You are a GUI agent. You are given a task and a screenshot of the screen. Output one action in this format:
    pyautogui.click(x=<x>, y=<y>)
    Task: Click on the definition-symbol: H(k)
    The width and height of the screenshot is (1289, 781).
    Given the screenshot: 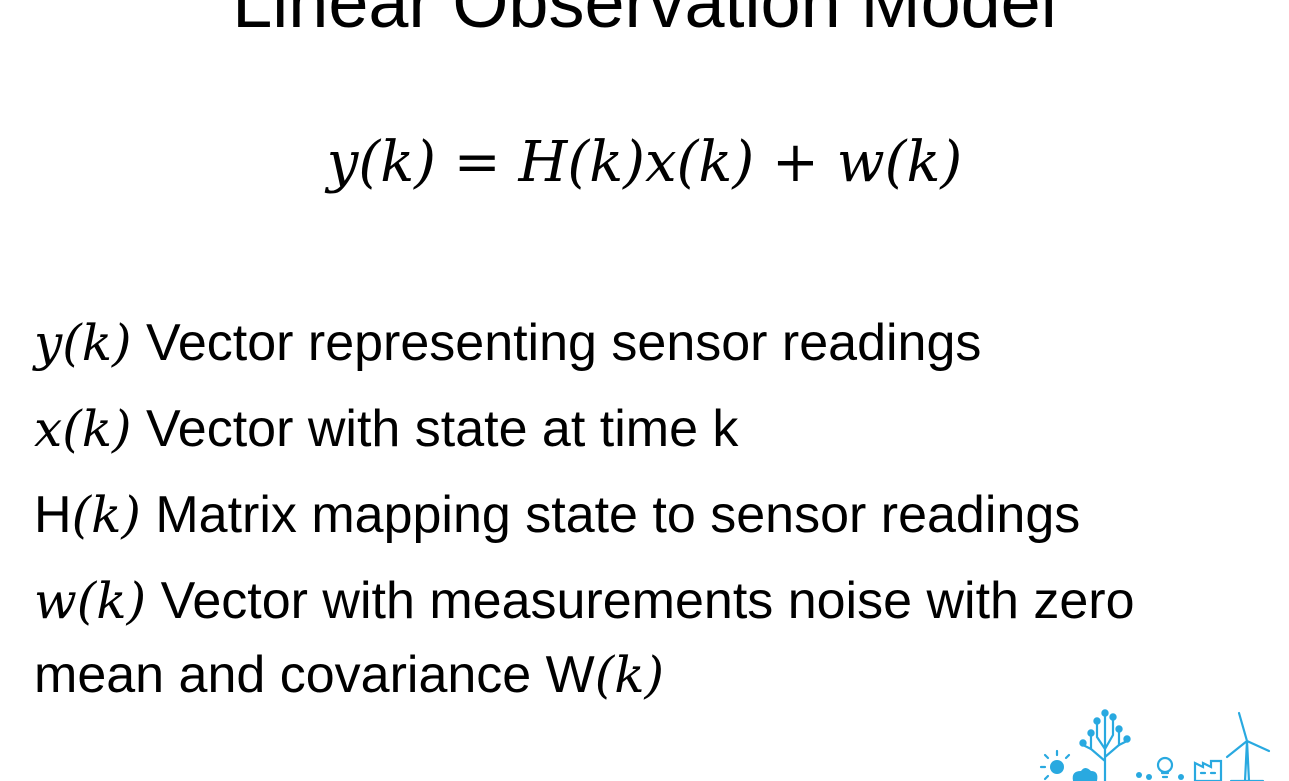 What is the action you would take?
    pyautogui.click(x=87, y=515)
    